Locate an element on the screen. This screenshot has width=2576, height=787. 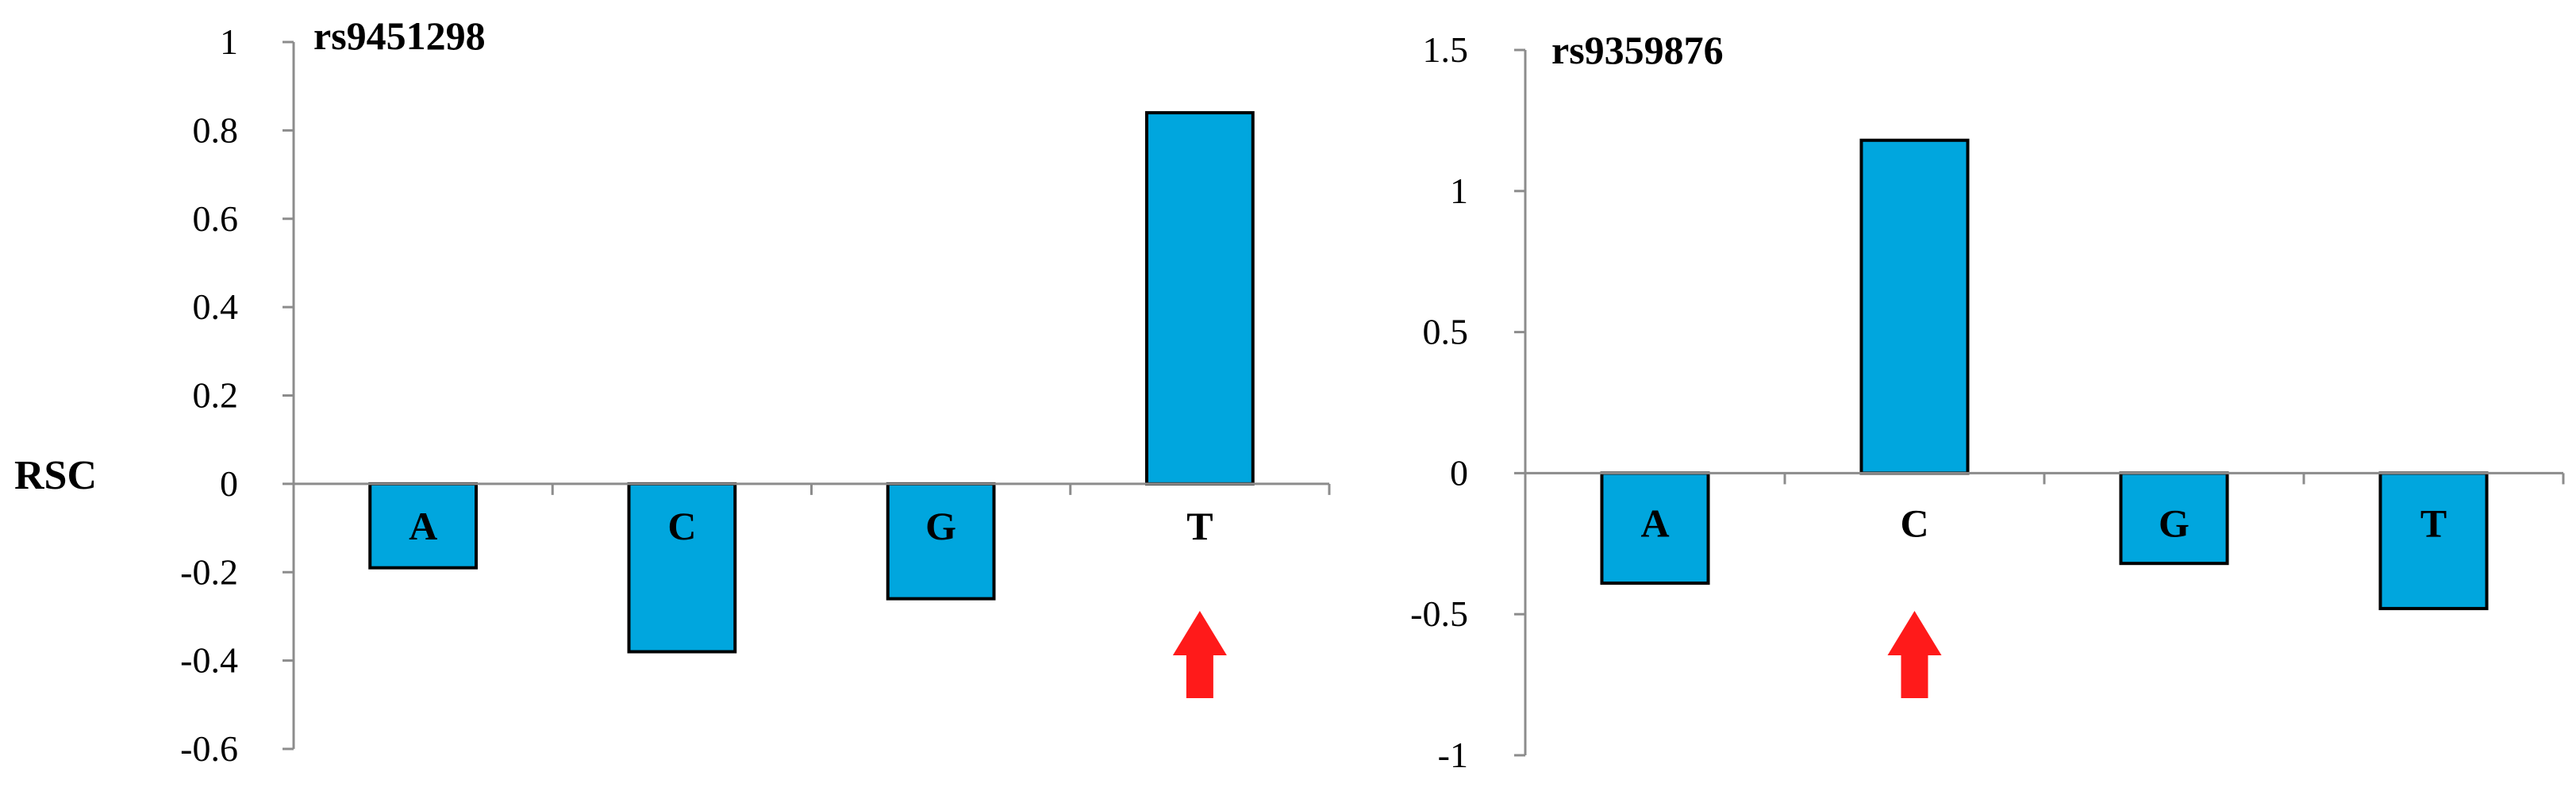
y-axis-title: RSC is located at coordinates (55, 475).